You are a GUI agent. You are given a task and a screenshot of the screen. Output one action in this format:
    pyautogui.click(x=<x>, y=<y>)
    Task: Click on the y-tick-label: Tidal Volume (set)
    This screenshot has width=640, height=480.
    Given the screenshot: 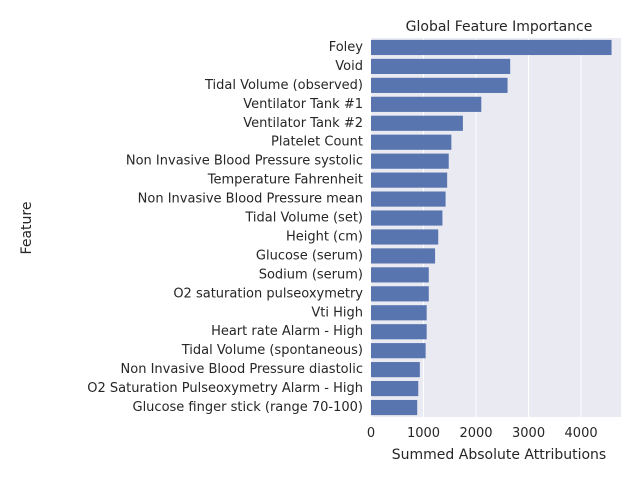 What is the action you would take?
    pyautogui.click(x=303, y=218)
    